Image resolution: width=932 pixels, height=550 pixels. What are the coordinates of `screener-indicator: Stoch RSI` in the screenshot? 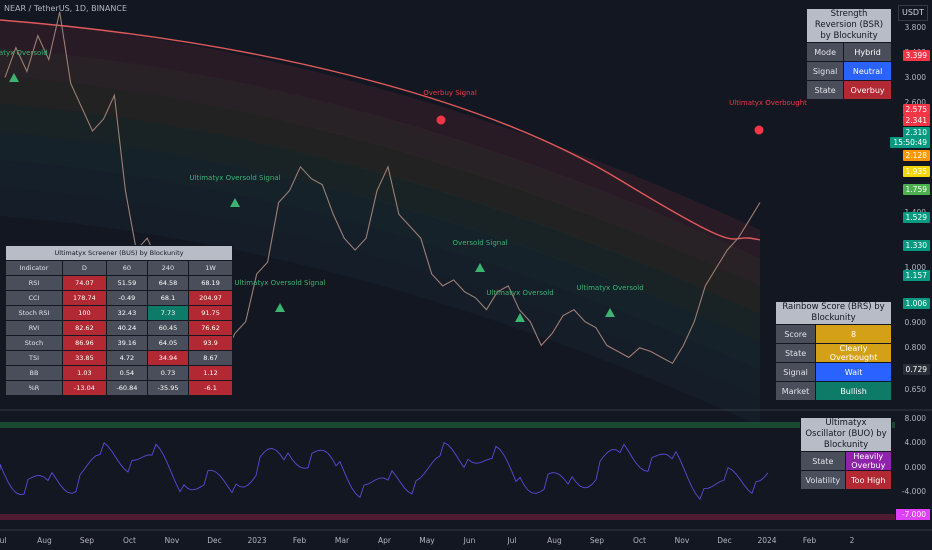 It's located at (34, 313).